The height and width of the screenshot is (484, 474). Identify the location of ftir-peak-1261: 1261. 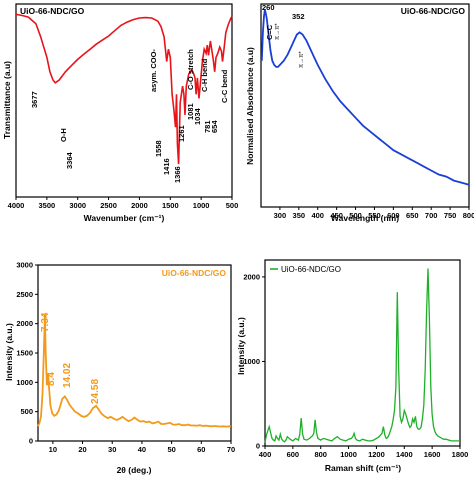
(181, 133).